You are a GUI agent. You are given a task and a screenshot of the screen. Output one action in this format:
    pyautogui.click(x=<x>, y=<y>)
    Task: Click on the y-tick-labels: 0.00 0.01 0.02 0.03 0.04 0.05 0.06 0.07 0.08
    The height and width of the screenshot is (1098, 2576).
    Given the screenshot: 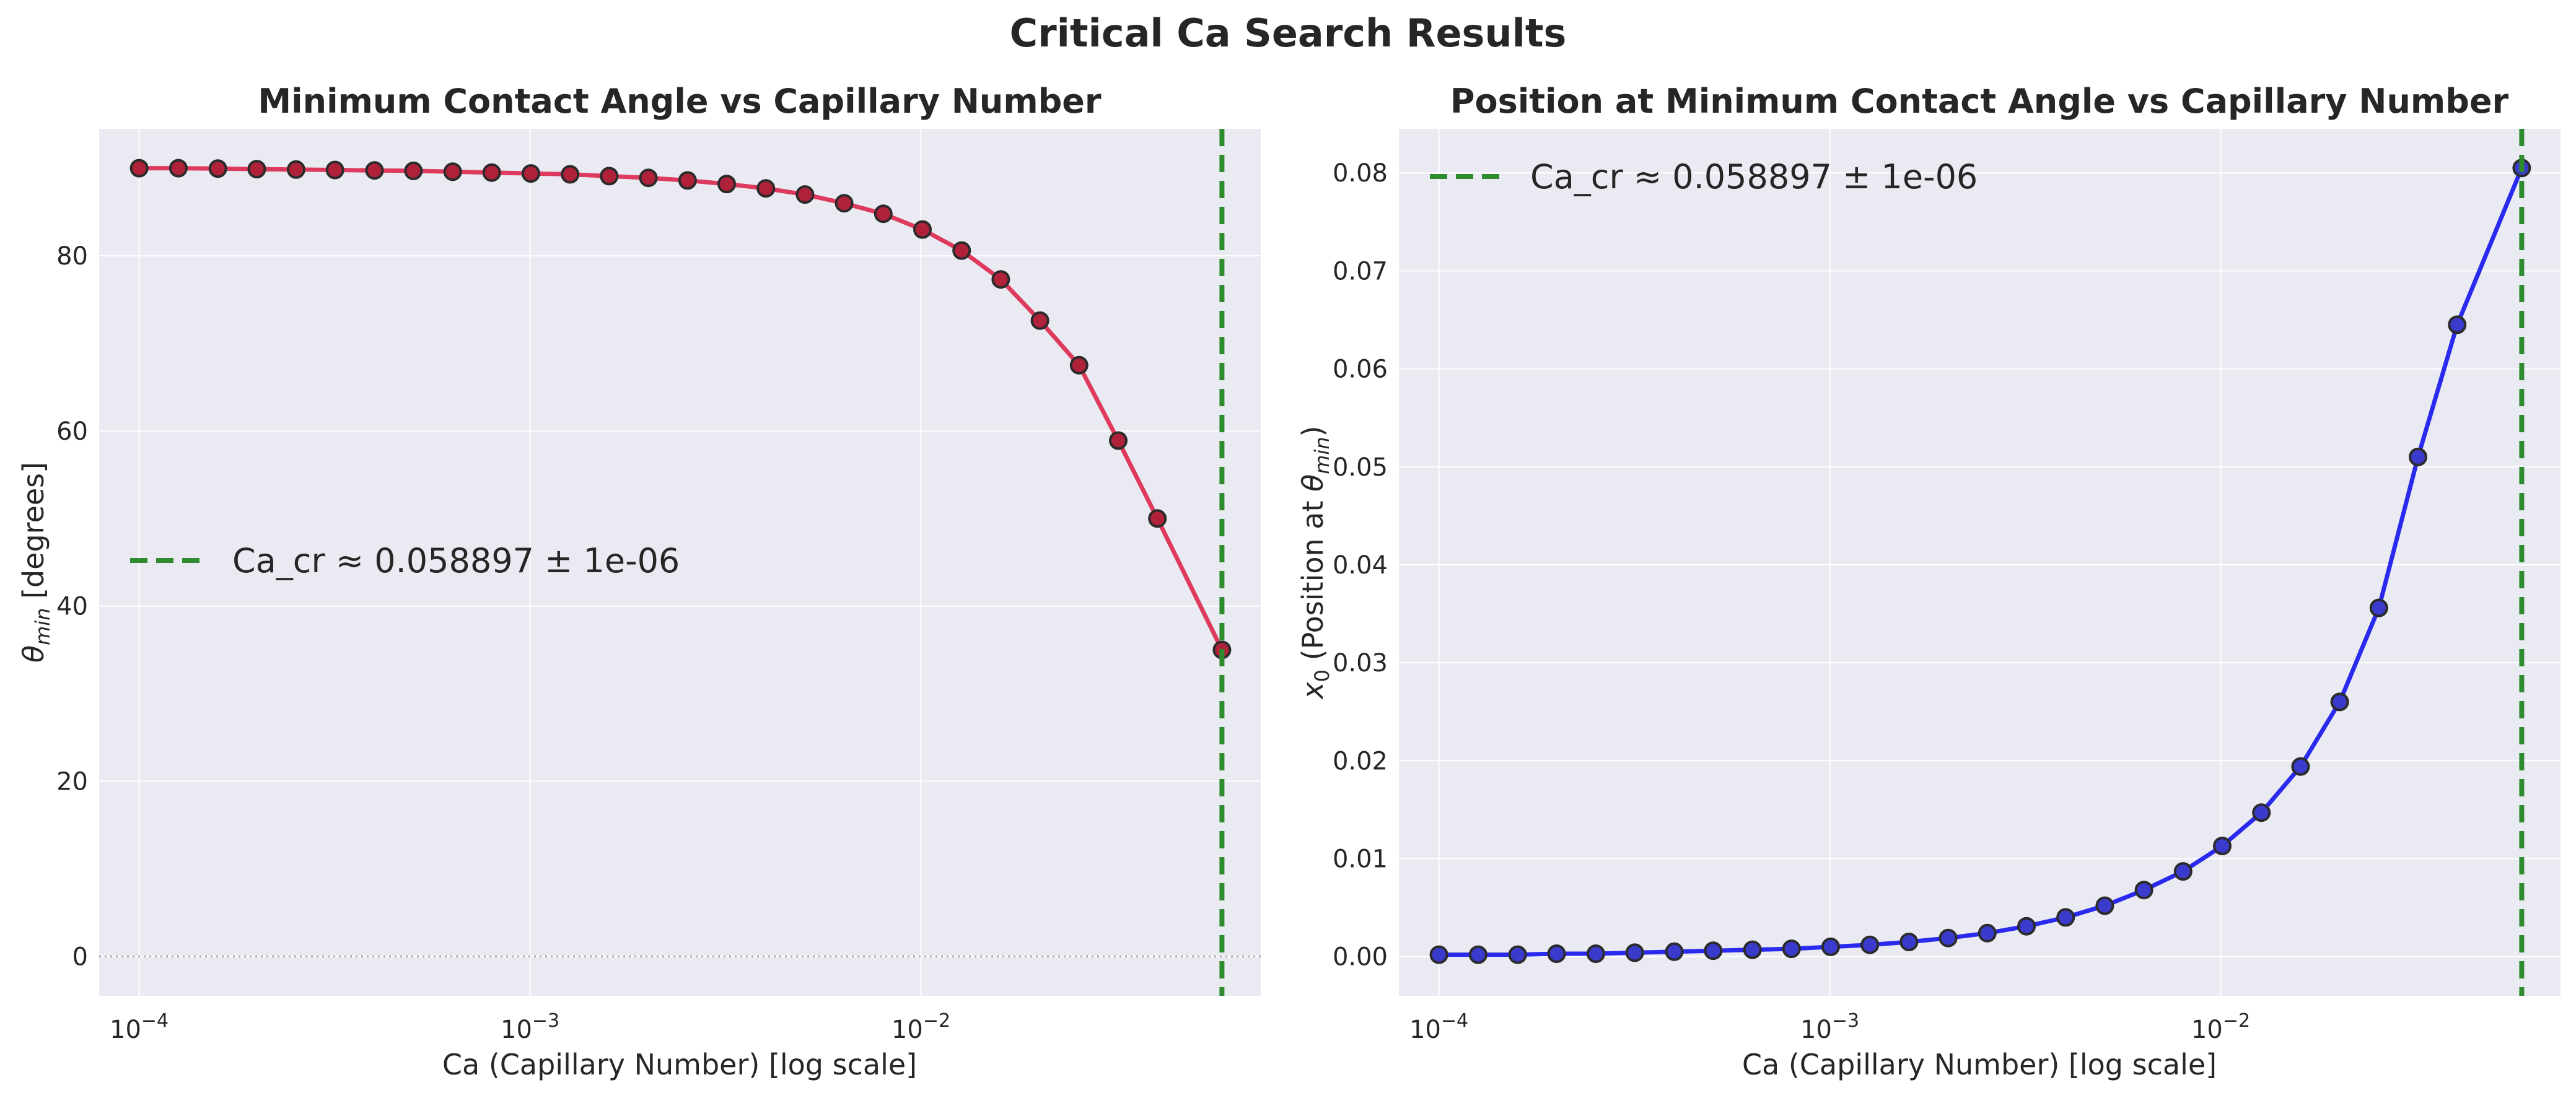 What is the action you would take?
    pyautogui.click(x=1360, y=565)
    